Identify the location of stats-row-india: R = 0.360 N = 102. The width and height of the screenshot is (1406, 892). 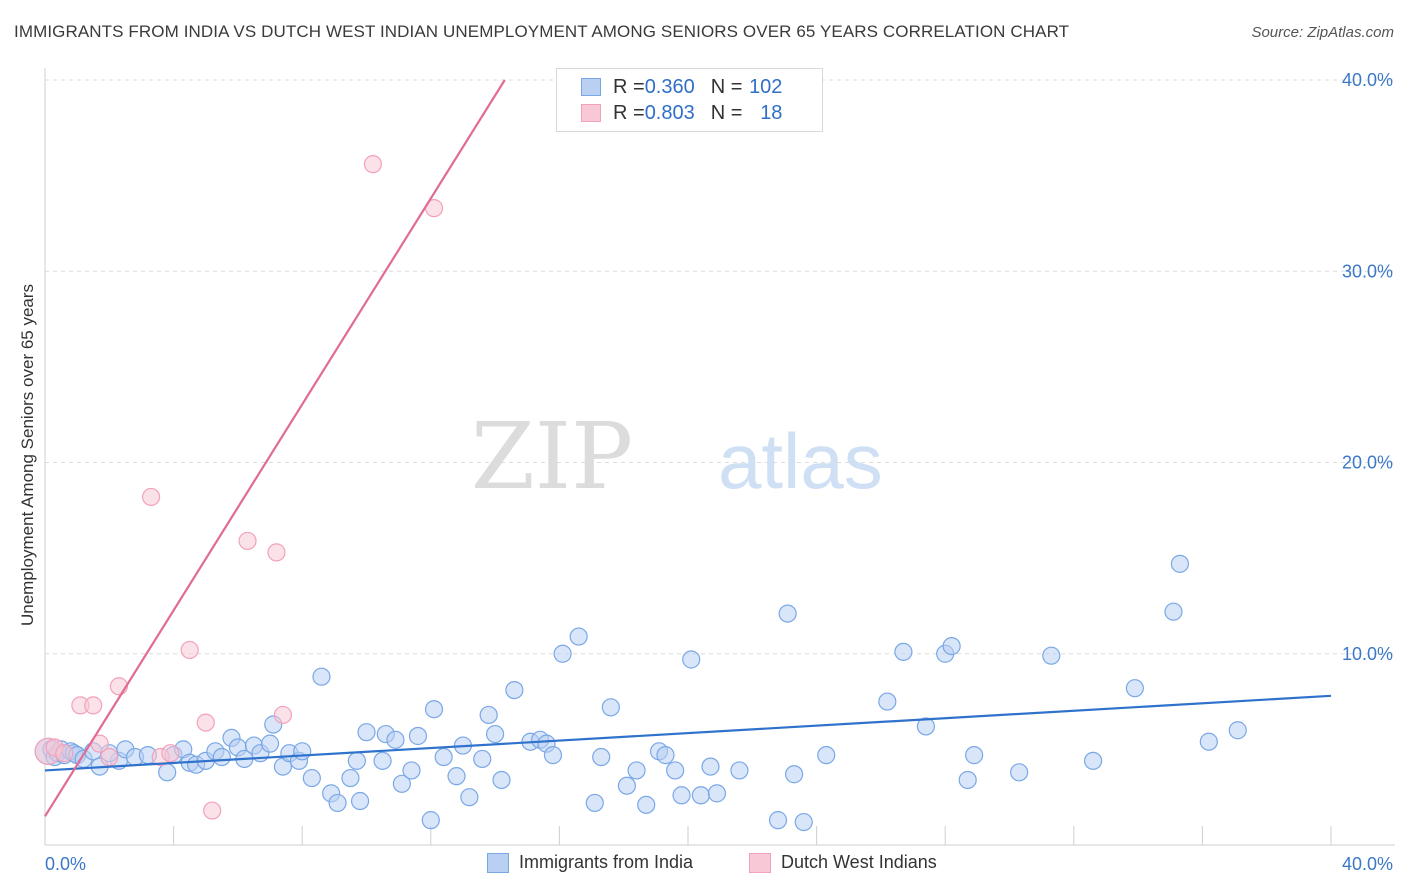
(681, 87).